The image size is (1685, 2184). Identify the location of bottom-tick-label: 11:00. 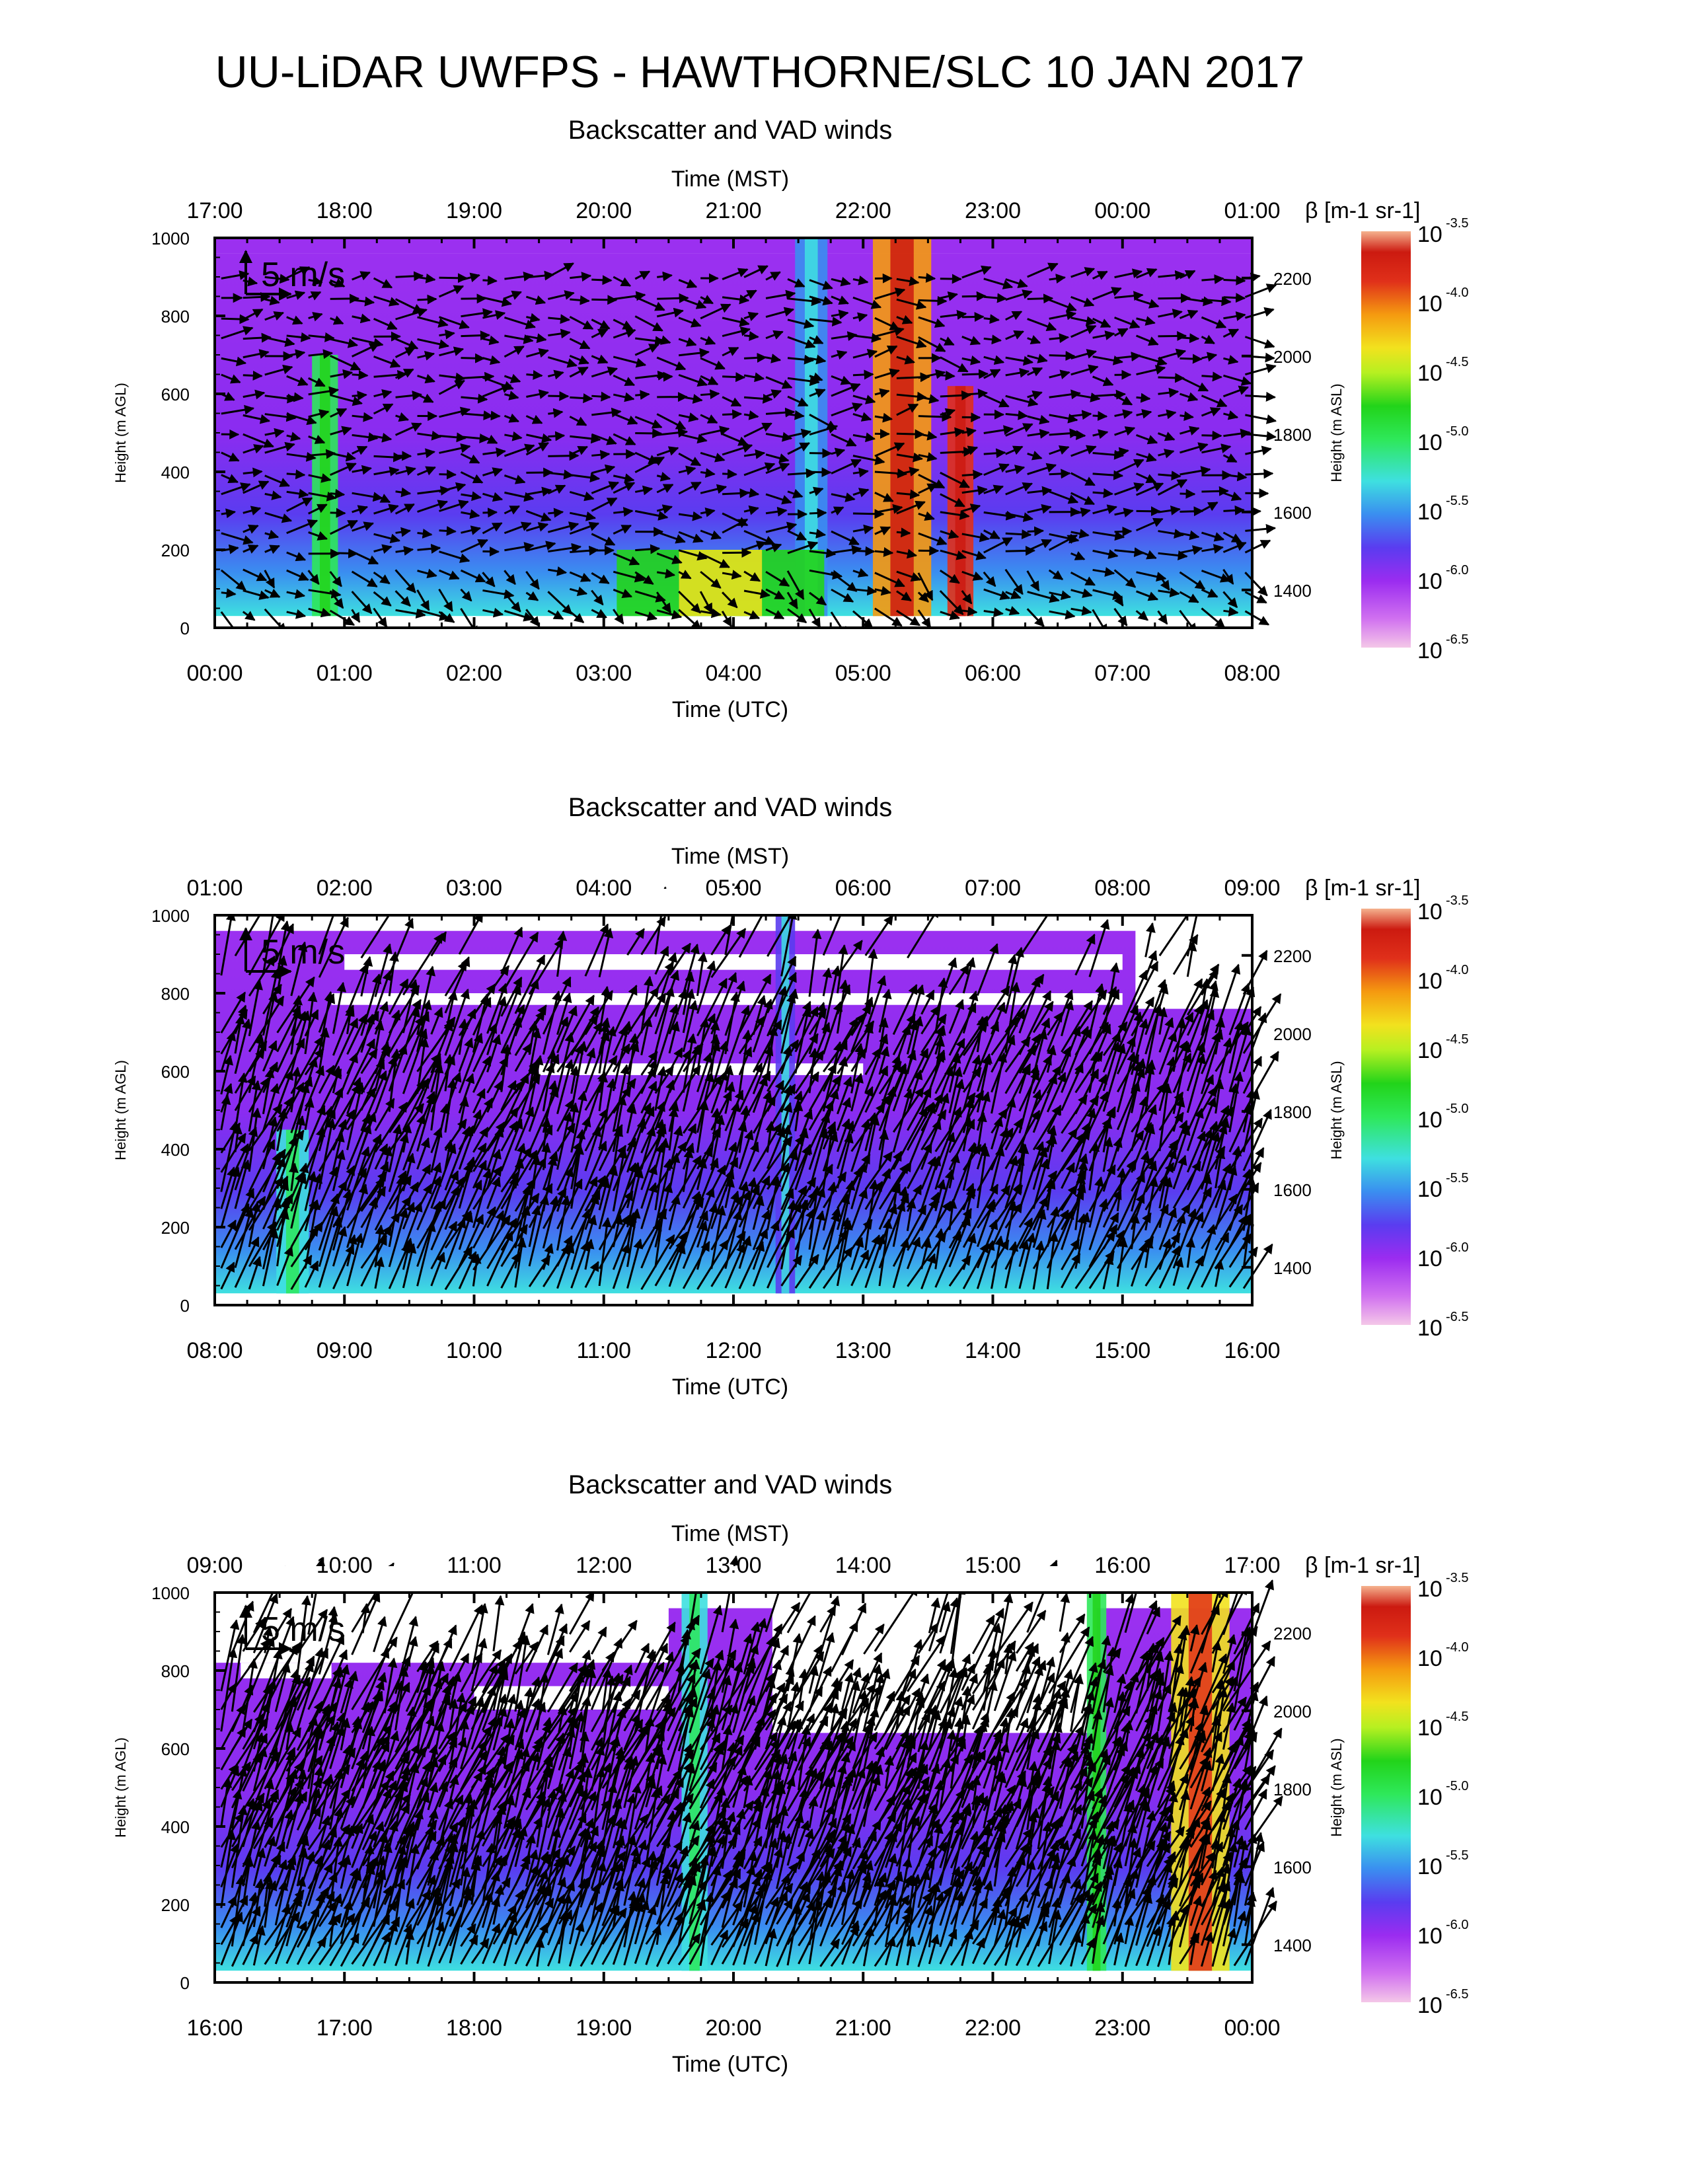
(603, 1350).